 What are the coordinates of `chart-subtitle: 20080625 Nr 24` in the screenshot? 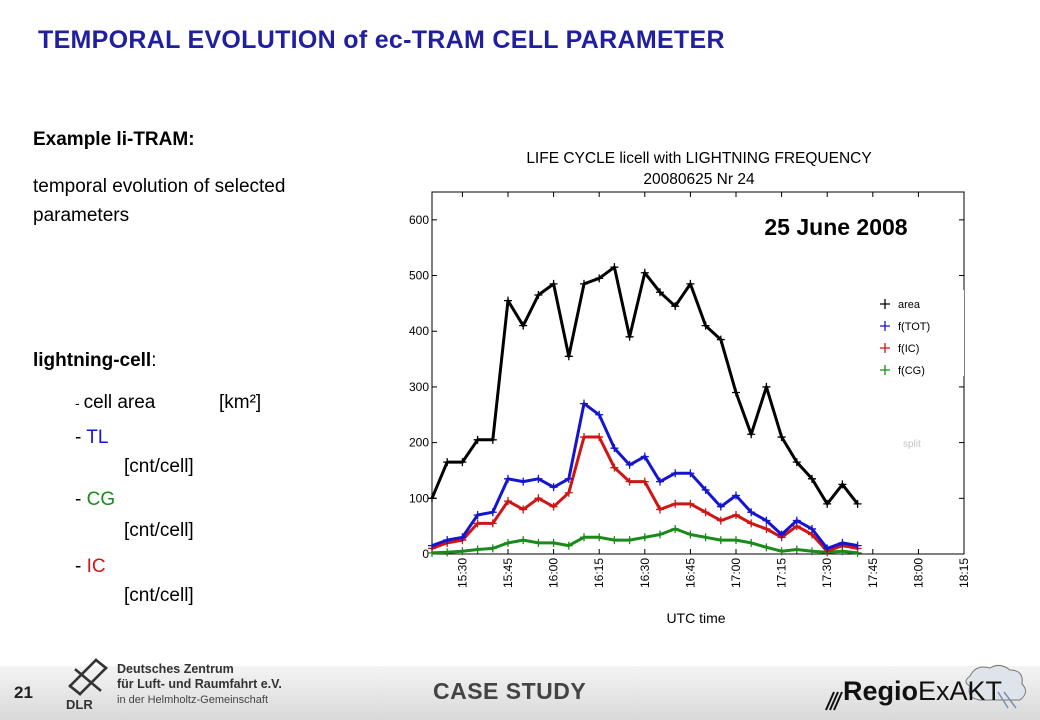 It's located at (699, 179).